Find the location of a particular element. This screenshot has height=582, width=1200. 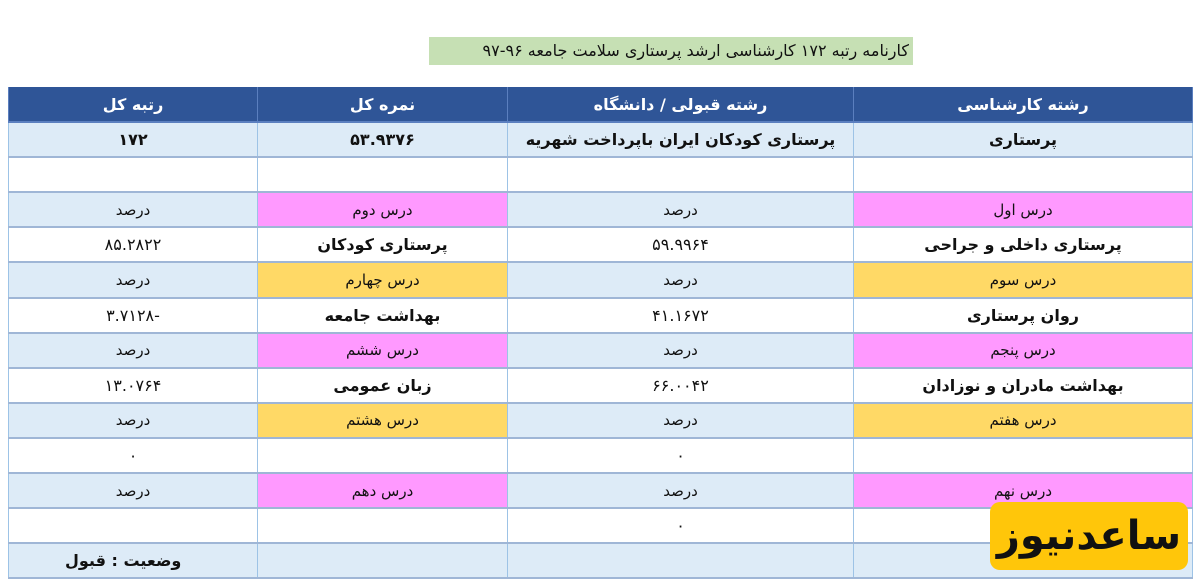

subject-label-row: درس هفتم درصد درس هشتم درصد is located at coordinates (600, 420).